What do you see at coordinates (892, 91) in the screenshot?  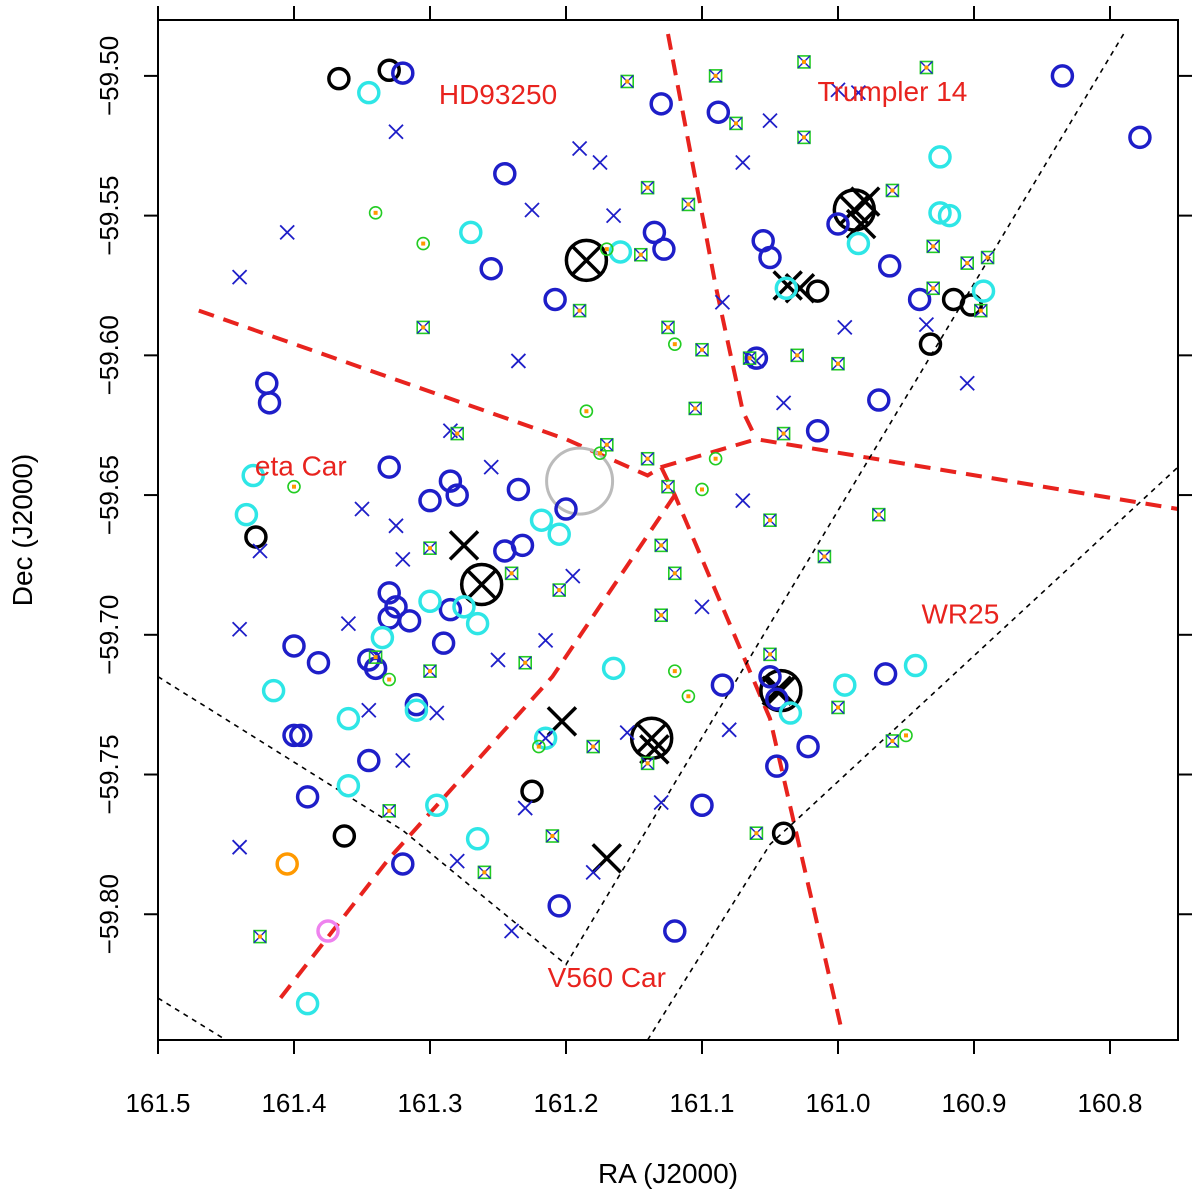 I see `region-label: Trumpler 14` at bounding box center [892, 91].